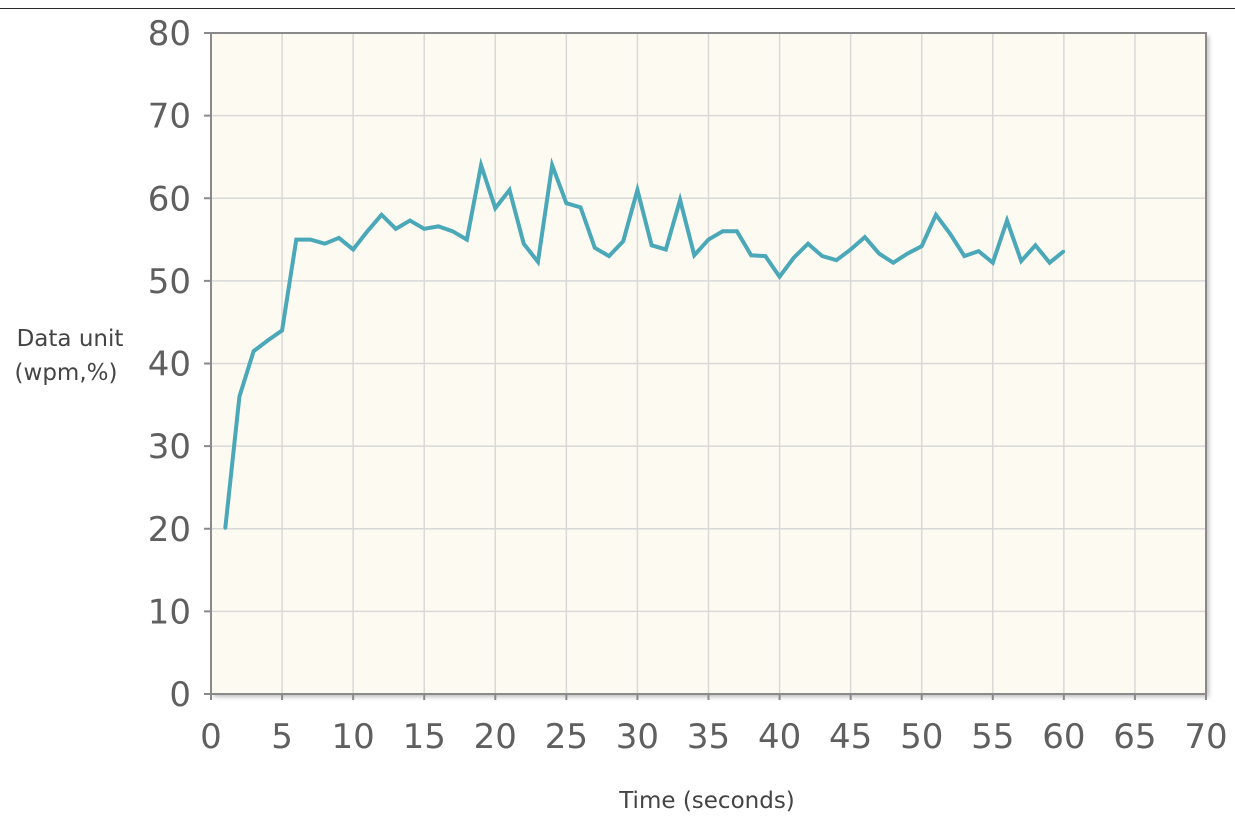  What do you see at coordinates (169, 282) in the screenshot?
I see `y-tick-label: 50` at bounding box center [169, 282].